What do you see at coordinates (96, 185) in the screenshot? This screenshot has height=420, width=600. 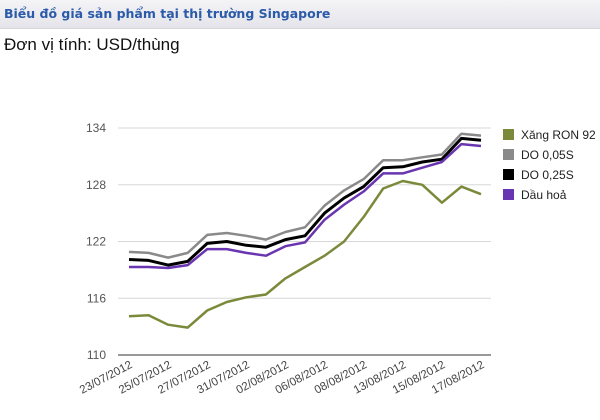 I see `y-tick-label: 128` at bounding box center [96, 185].